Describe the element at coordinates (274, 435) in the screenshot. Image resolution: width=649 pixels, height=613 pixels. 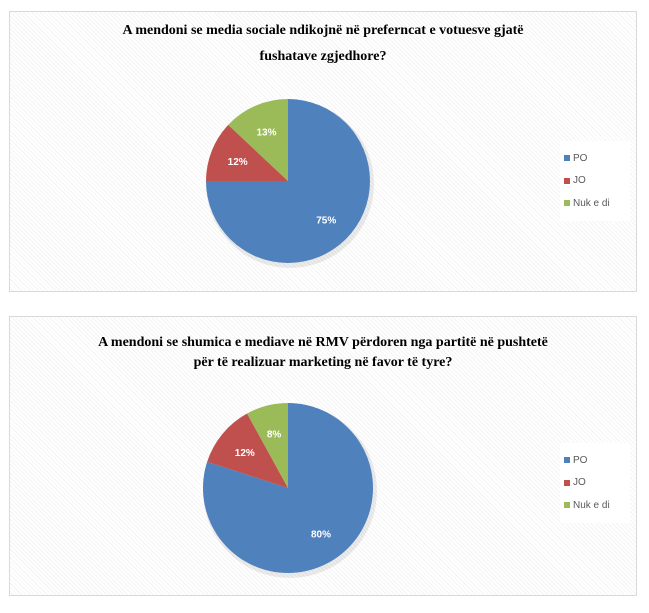
I see `data-label: 8%` at that location.